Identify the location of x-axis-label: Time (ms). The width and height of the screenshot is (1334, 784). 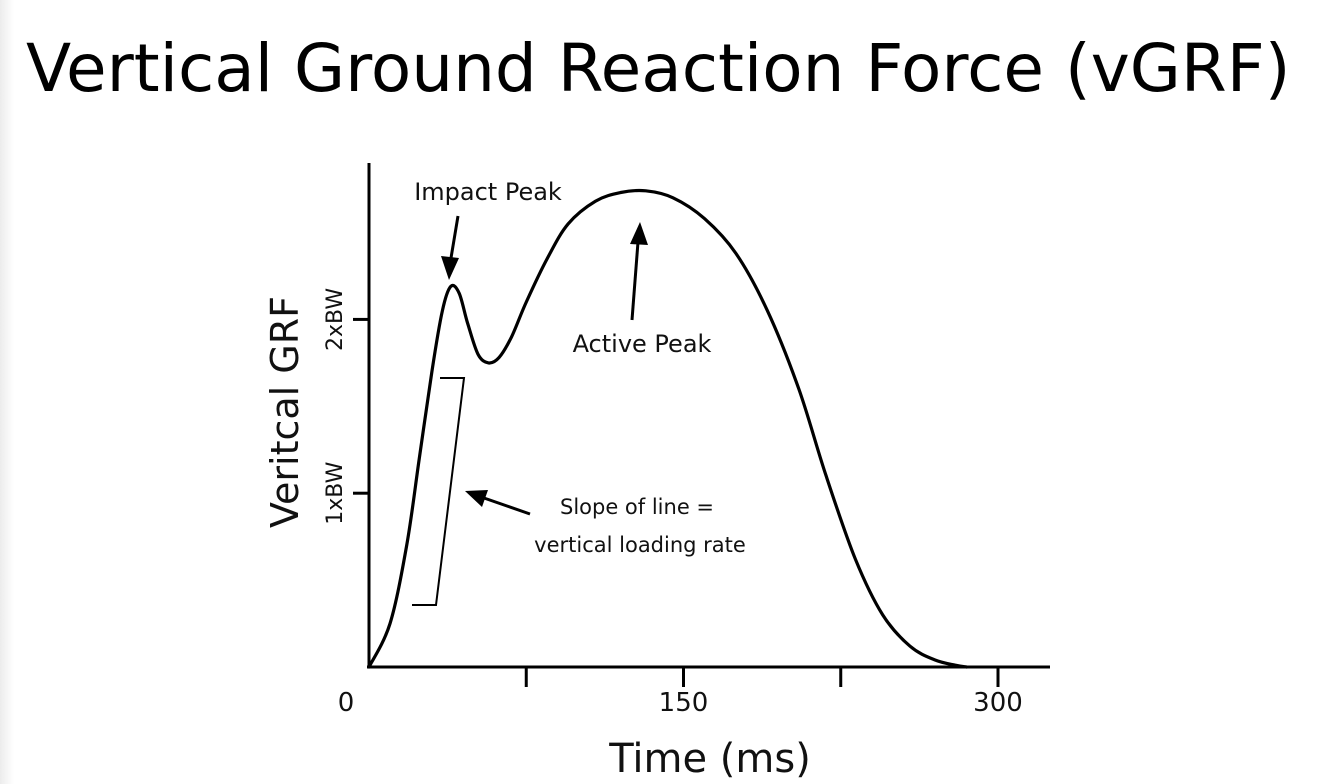
(709, 759).